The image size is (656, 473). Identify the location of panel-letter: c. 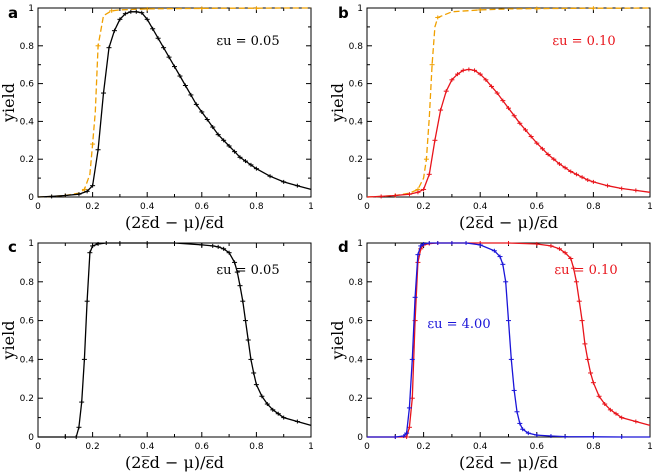
(12, 247).